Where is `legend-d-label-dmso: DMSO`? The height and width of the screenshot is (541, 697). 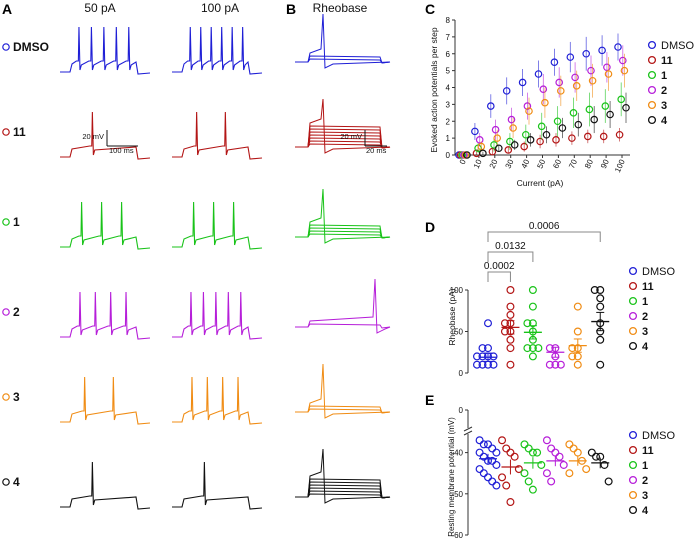 legend-d-label-dmso: DMSO is located at coordinates (658, 272).